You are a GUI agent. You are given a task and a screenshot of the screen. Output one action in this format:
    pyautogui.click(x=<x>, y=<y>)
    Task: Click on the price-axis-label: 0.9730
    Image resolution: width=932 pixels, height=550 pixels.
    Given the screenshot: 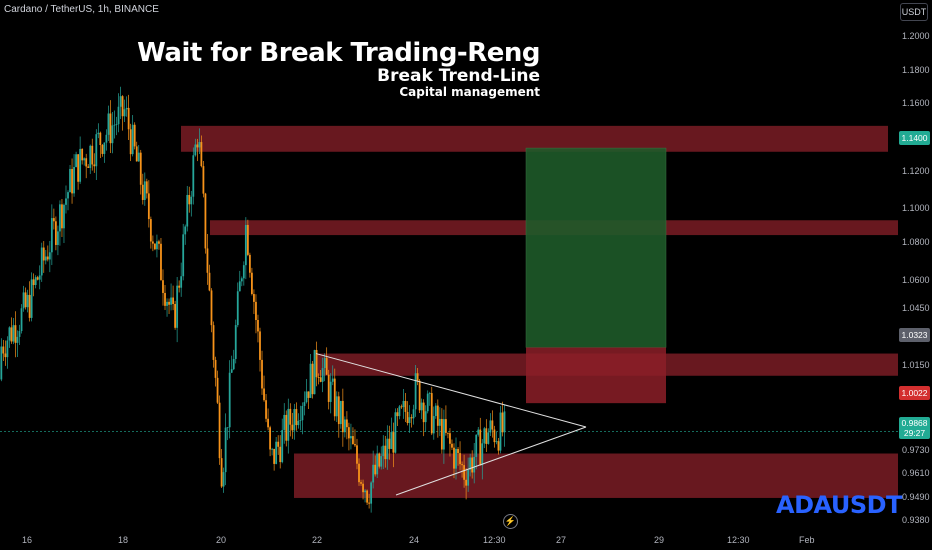 What is the action you would take?
    pyautogui.click(x=916, y=450)
    